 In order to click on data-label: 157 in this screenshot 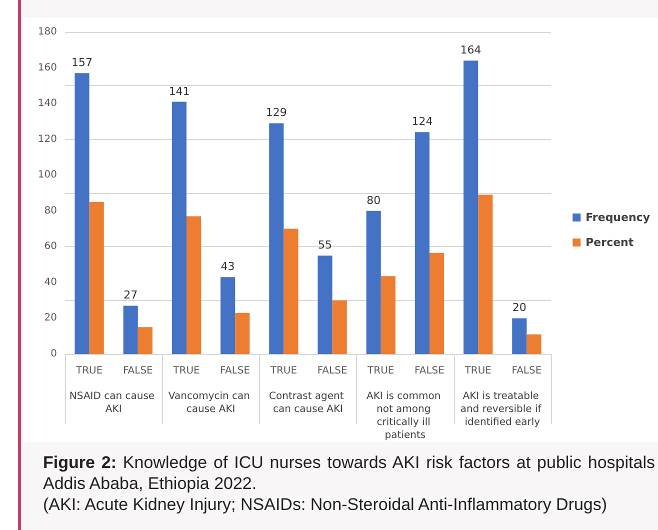, I will do `click(82, 63)`.